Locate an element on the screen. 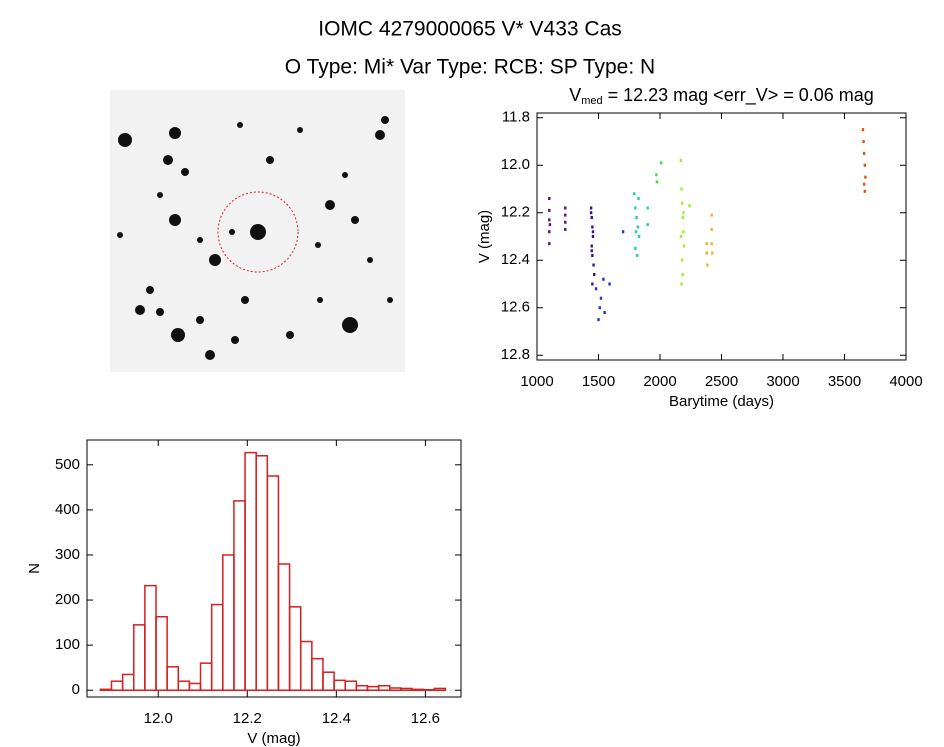  y-tick-label: 11.8 is located at coordinates (516, 117).